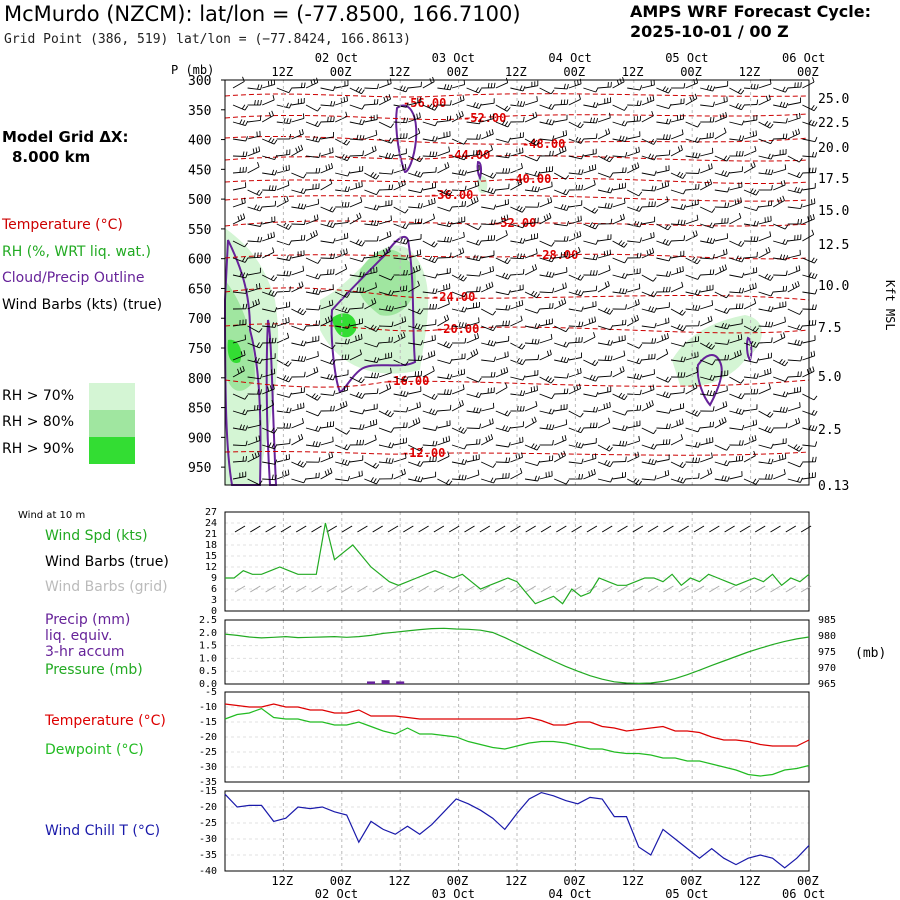 The image size is (900, 900). I want to click on legend-temperature: Temperature (°C), so click(62, 225).